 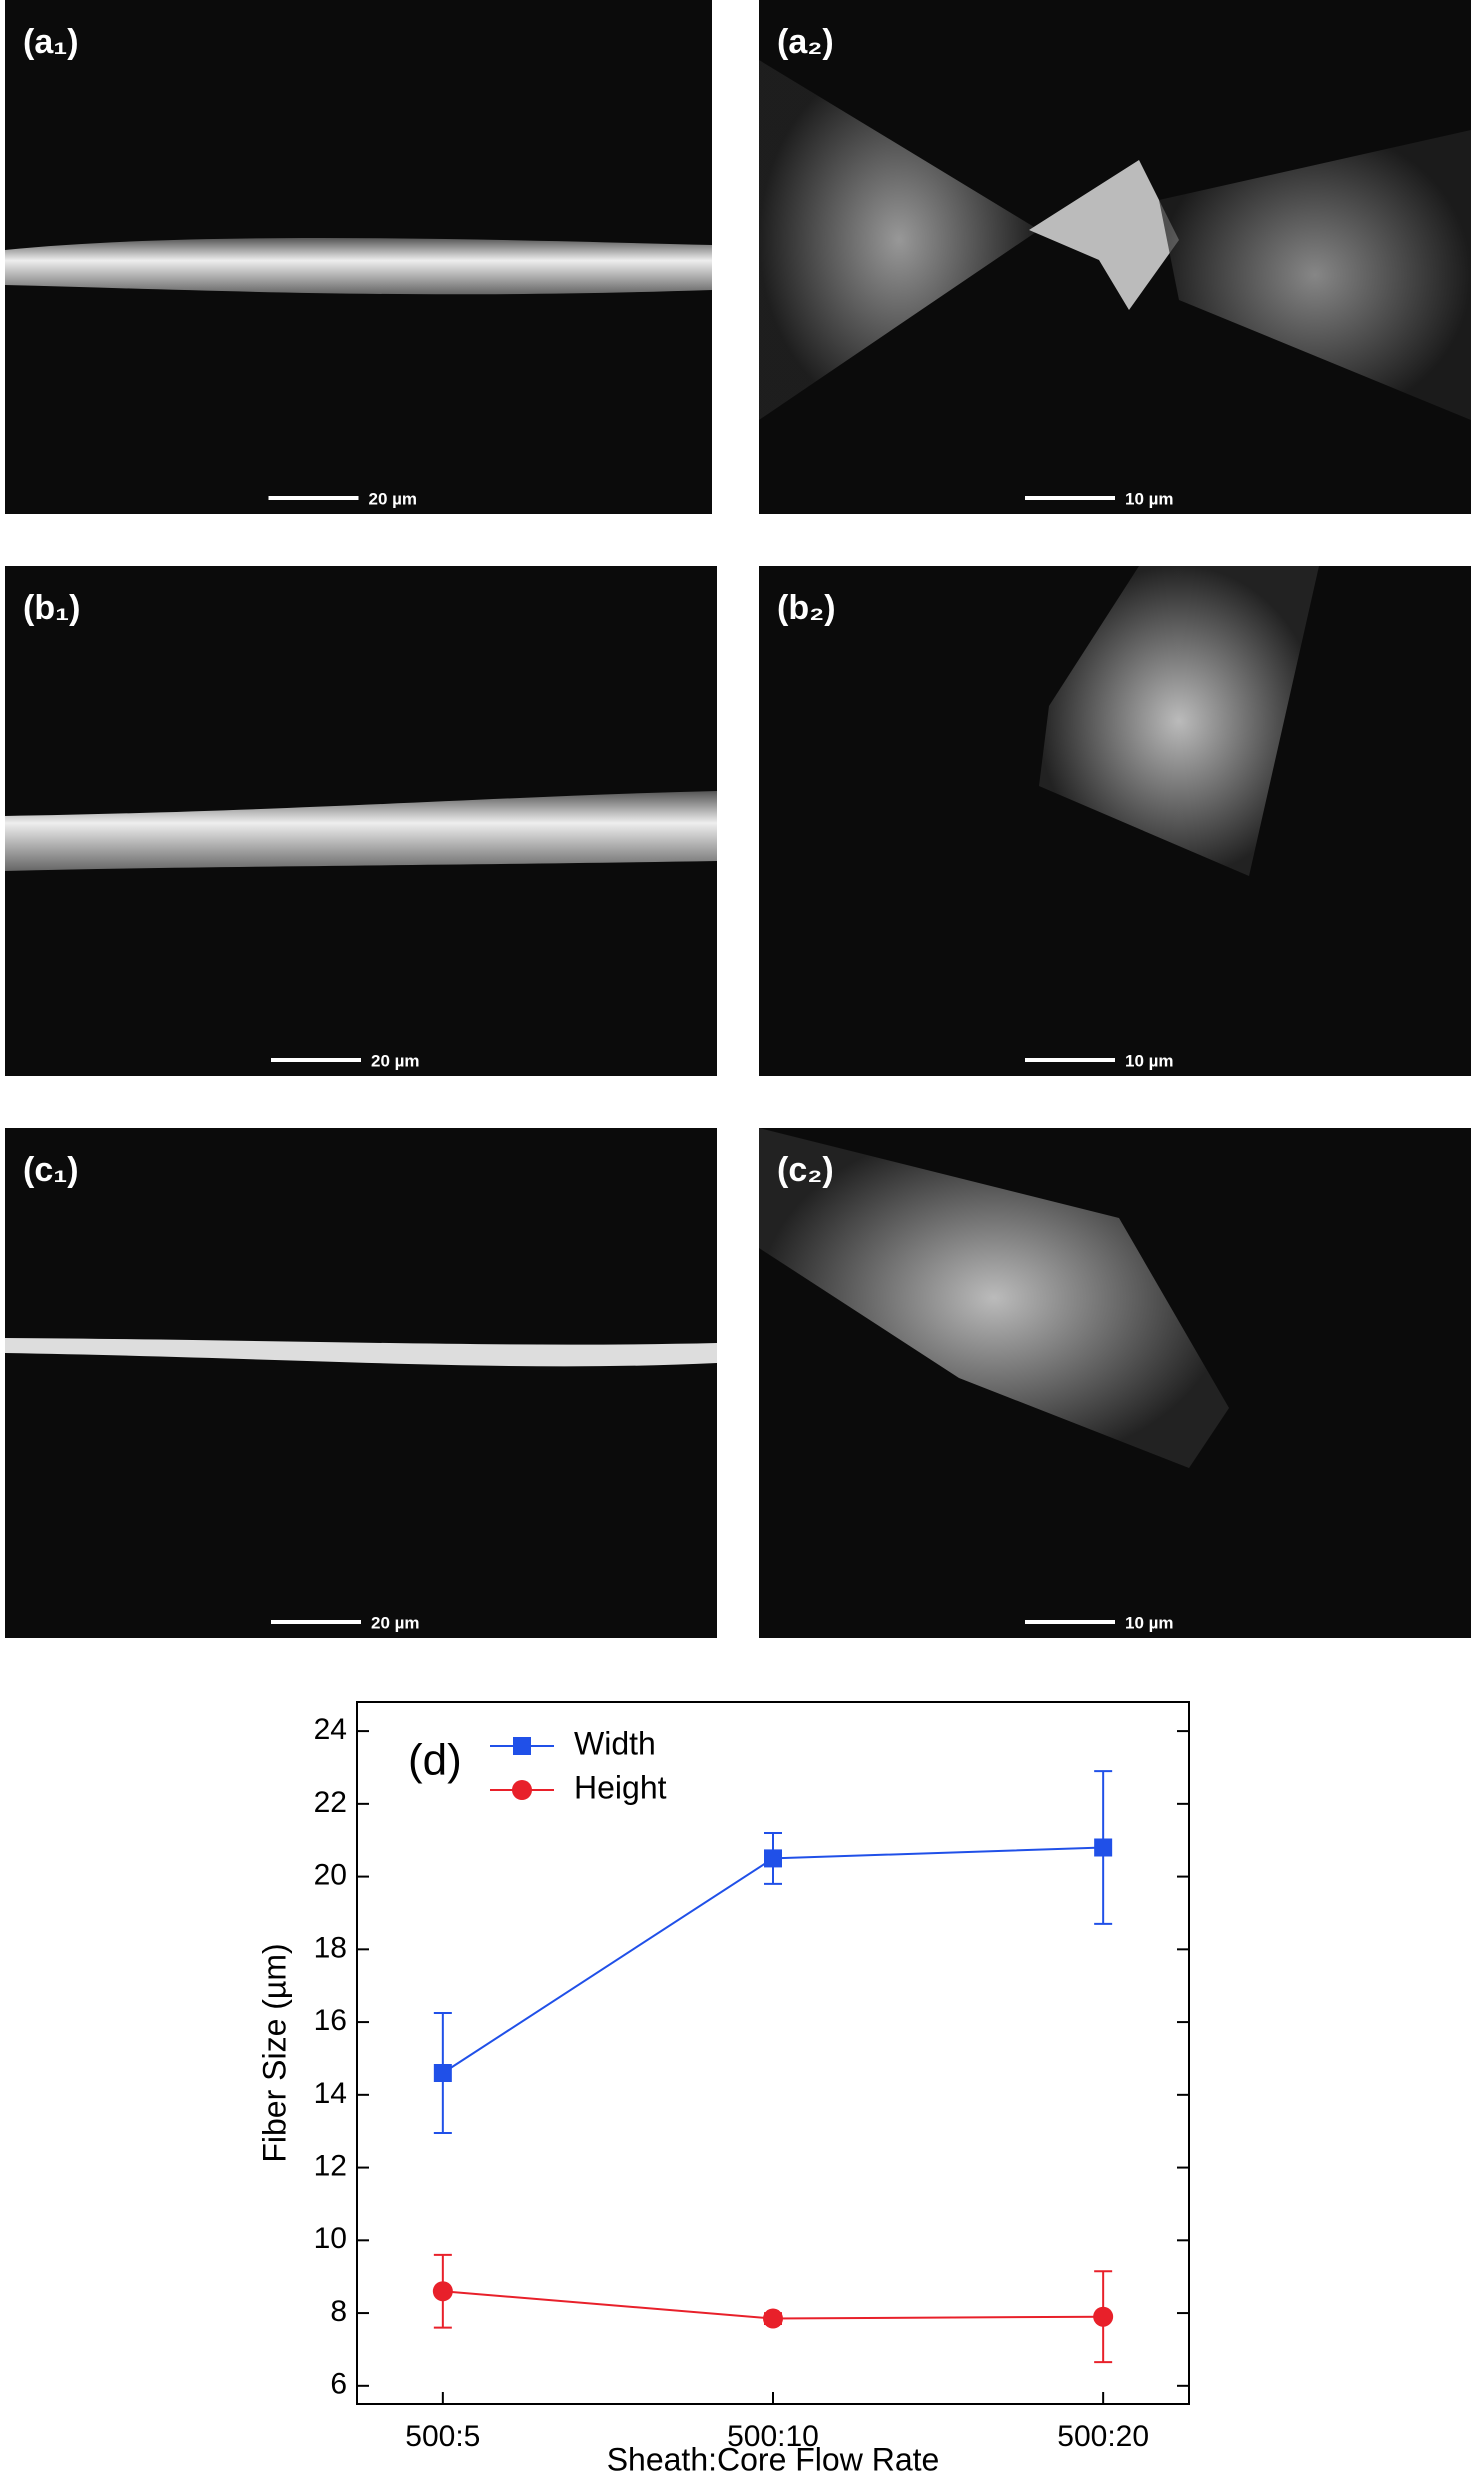 I want to click on x-tick-label: 500:20, so click(x=1103, y=2436).